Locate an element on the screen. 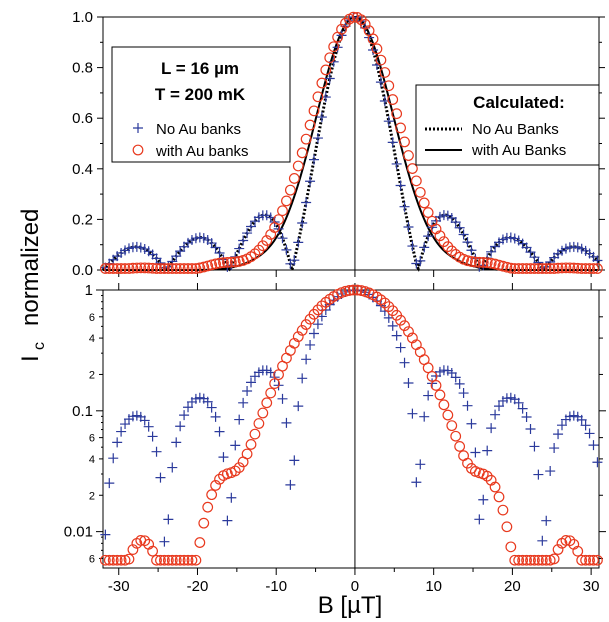 The width and height of the screenshot is (609, 622). top-ytick-label: 1.0 is located at coordinates (82, 17).